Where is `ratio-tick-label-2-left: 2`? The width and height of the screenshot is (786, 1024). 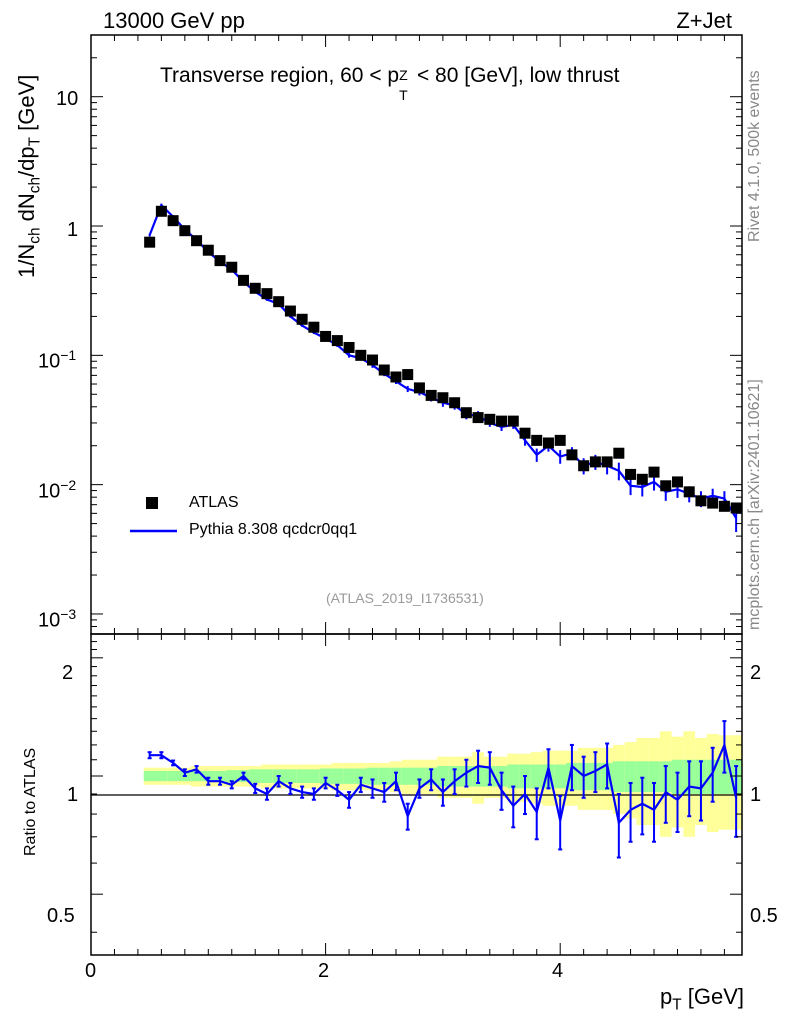
ratio-tick-label-2-left: 2 is located at coordinates (68, 673).